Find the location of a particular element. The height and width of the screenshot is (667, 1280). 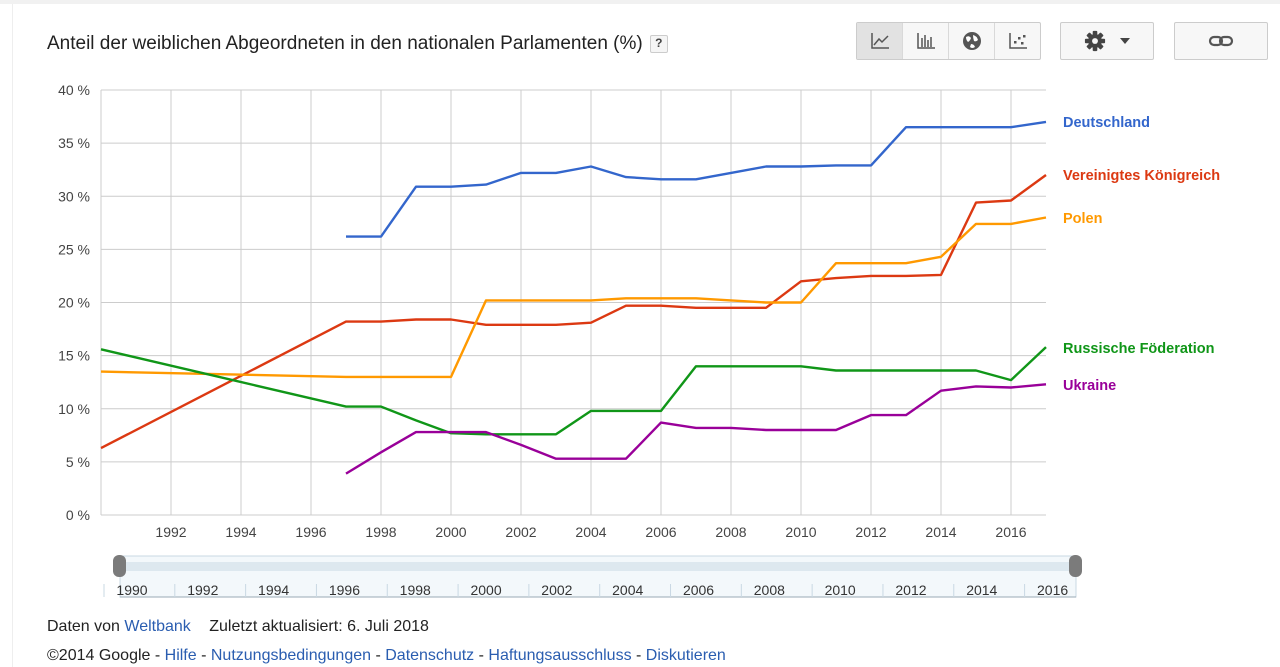

range-tick-label: 1998 is located at coordinates (415, 590).